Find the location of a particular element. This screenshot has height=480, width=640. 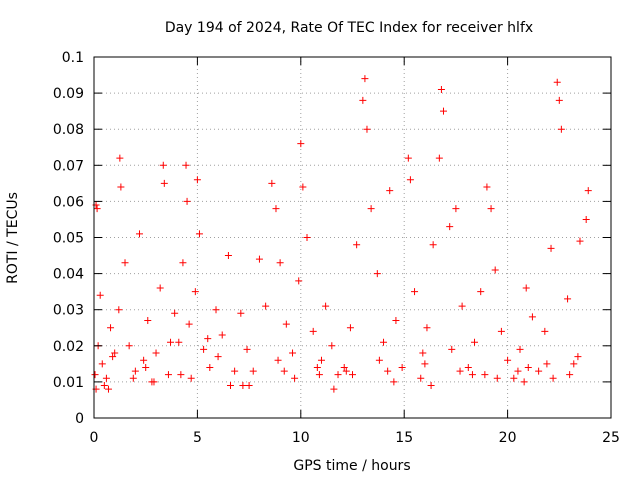

y-tick-label: 0 is located at coordinates (79, 419).